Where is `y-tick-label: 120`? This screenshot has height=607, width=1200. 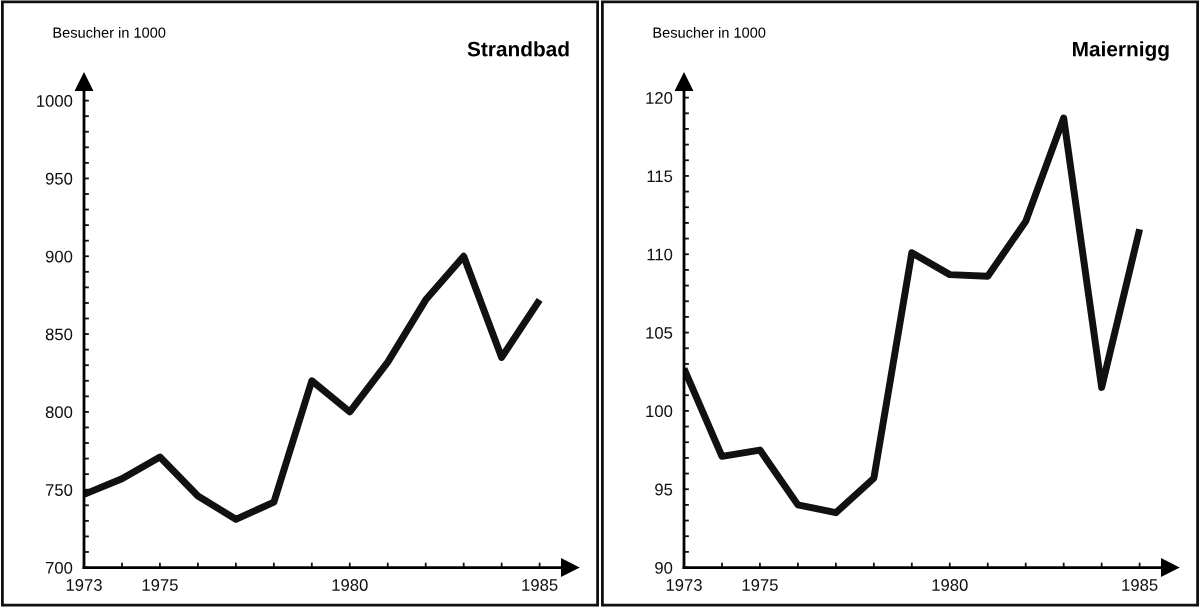 y-tick-label: 120 is located at coordinates (659, 98).